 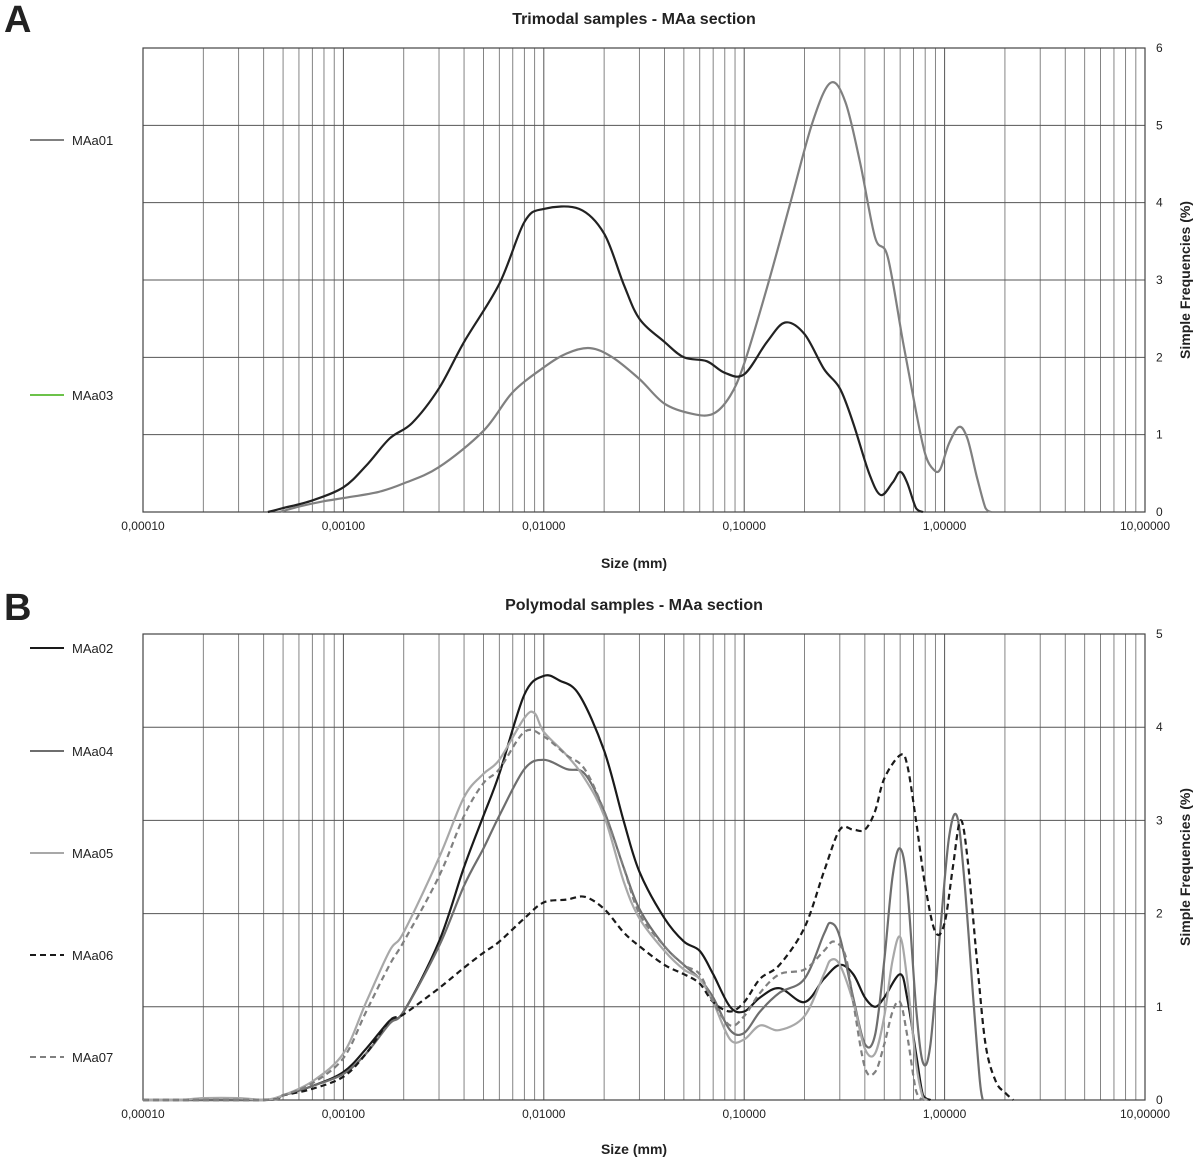 I want to click on legend: MAa02 MAa04 MAa05 MAa06 MAa07, so click(x=71, y=853).